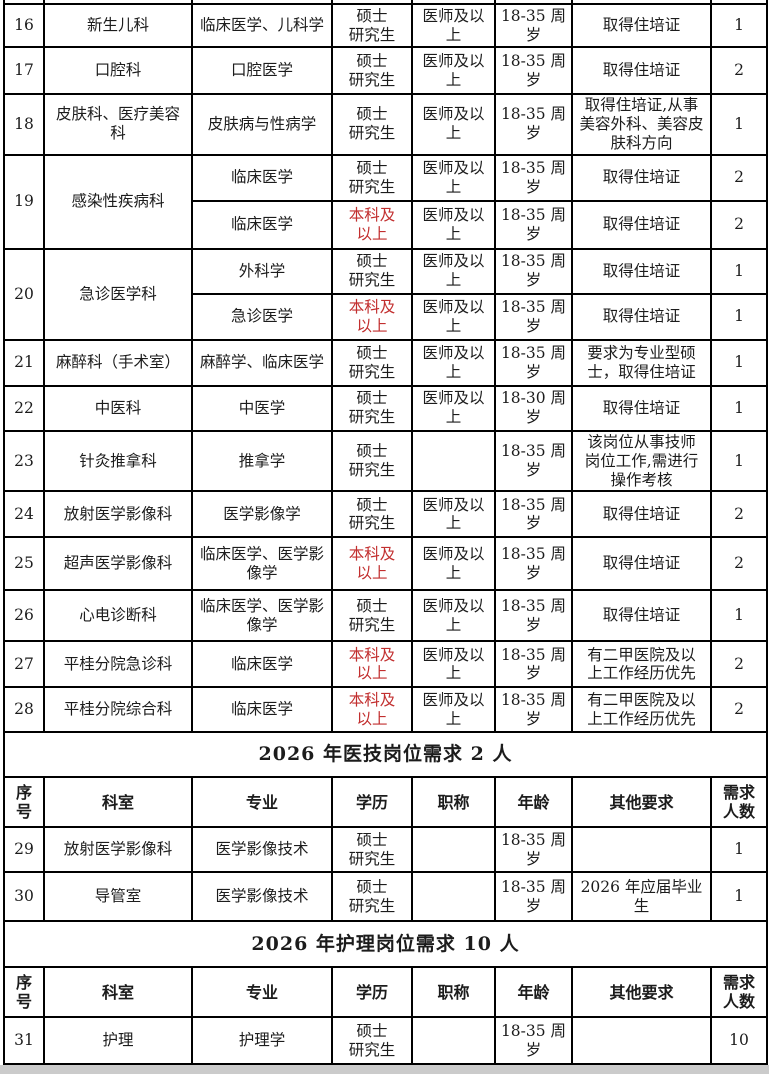  Describe the element at coordinates (262, 408) in the screenshot. I see `cell-major: 中医学` at that location.